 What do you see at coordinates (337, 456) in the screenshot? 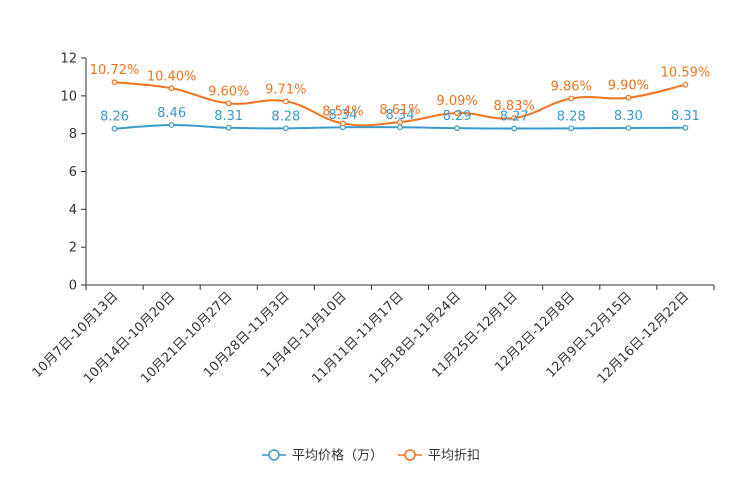
I see `legend-label: 平均价格（万）` at bounding box center [337, 456].